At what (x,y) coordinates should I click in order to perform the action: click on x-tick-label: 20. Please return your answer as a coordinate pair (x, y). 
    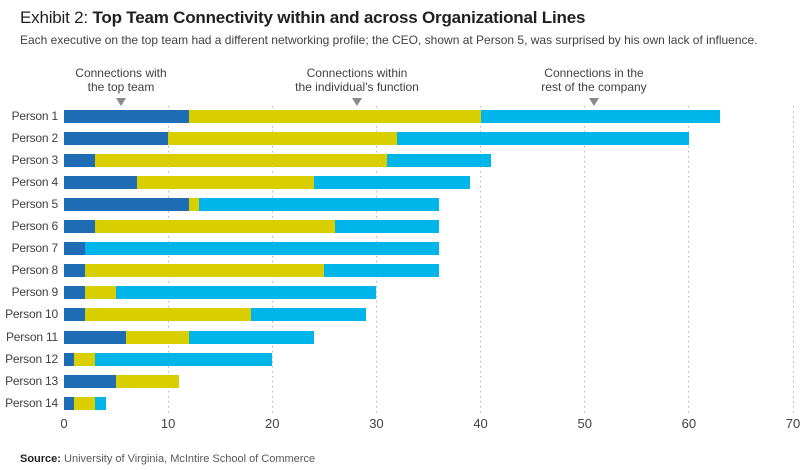
    Looking at the image, I should click on (272, 423).